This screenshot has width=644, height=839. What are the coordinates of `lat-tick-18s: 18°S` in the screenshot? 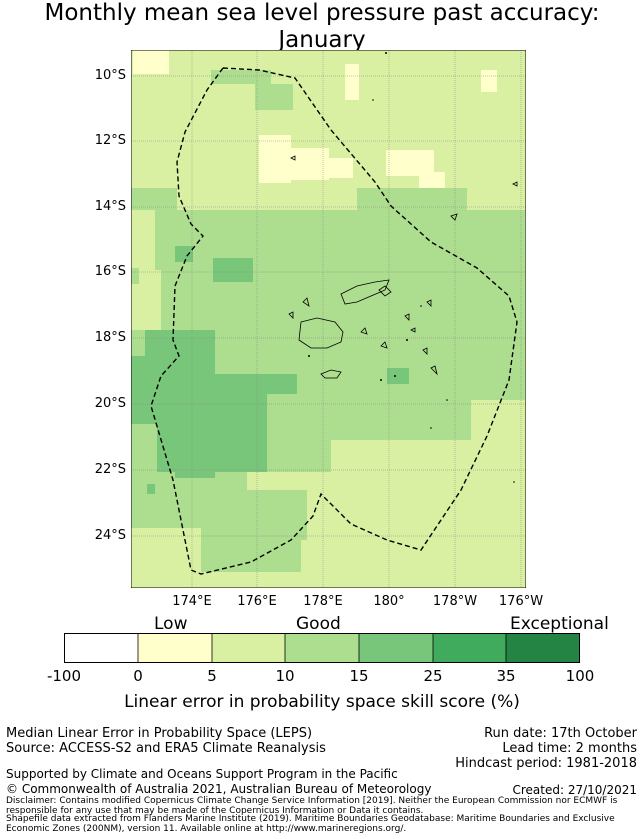 It's located at (110, 337).